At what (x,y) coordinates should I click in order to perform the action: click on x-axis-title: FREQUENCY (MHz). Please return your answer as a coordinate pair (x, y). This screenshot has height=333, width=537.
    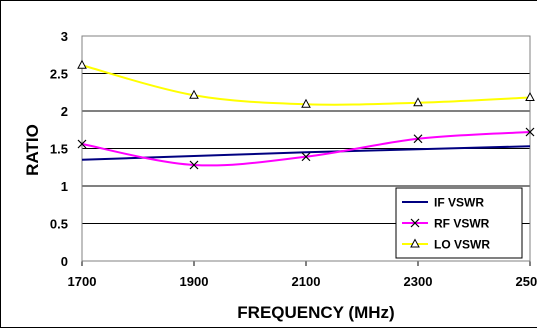
    Looking at the image, I should click on (315, 312).